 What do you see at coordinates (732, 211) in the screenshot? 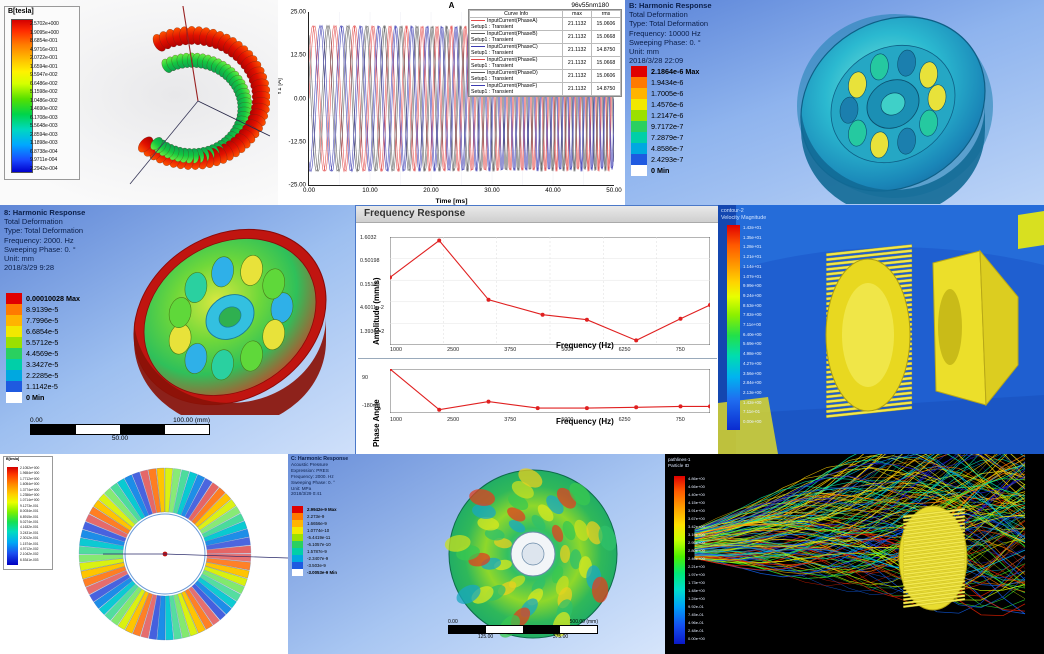
I see `cfd-contour-name: contour-2` at bounding box center [732, 211].